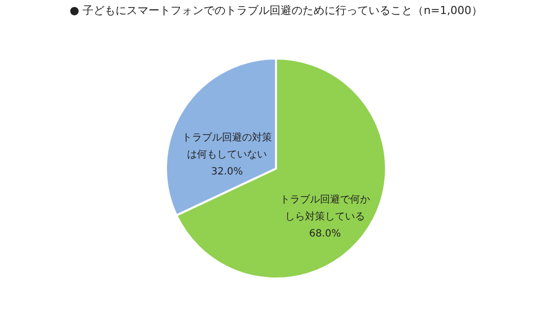 The image size is (552, 320). I want to click on data-label: 32.0%, so click(227, 172).